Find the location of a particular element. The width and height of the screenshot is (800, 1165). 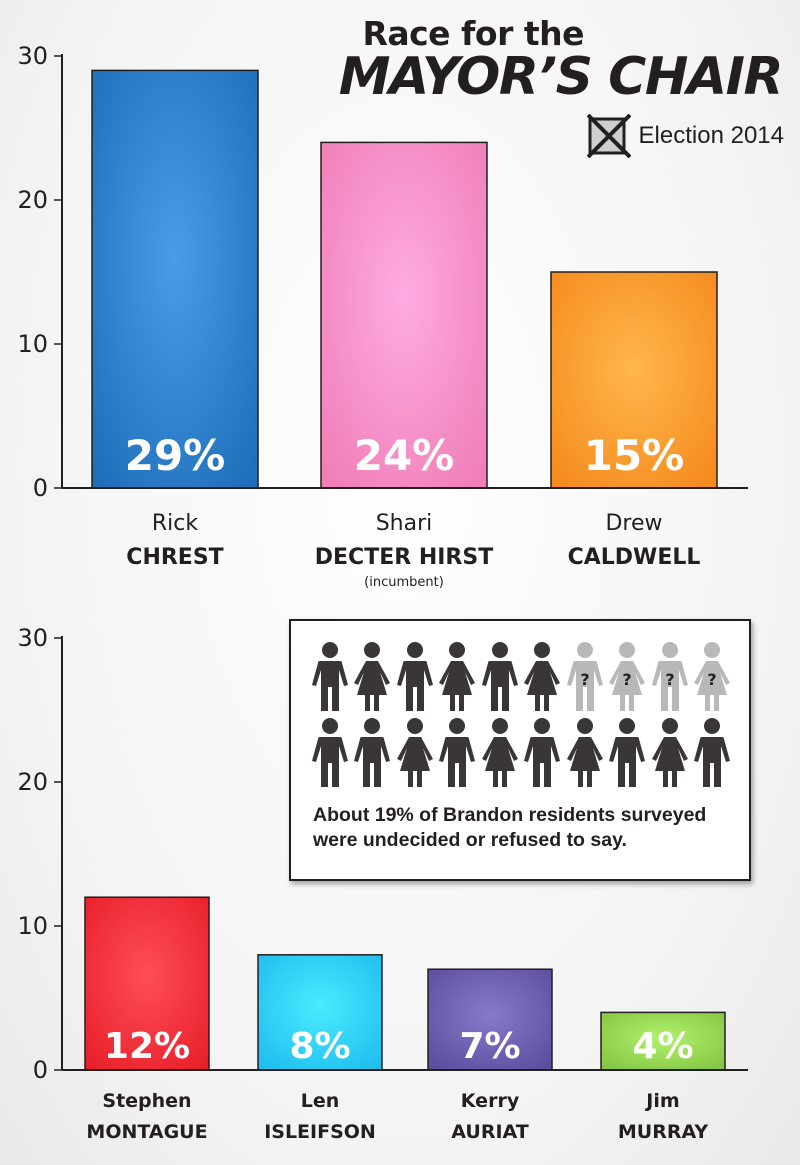

people-row is located at coordinates (521, 753).